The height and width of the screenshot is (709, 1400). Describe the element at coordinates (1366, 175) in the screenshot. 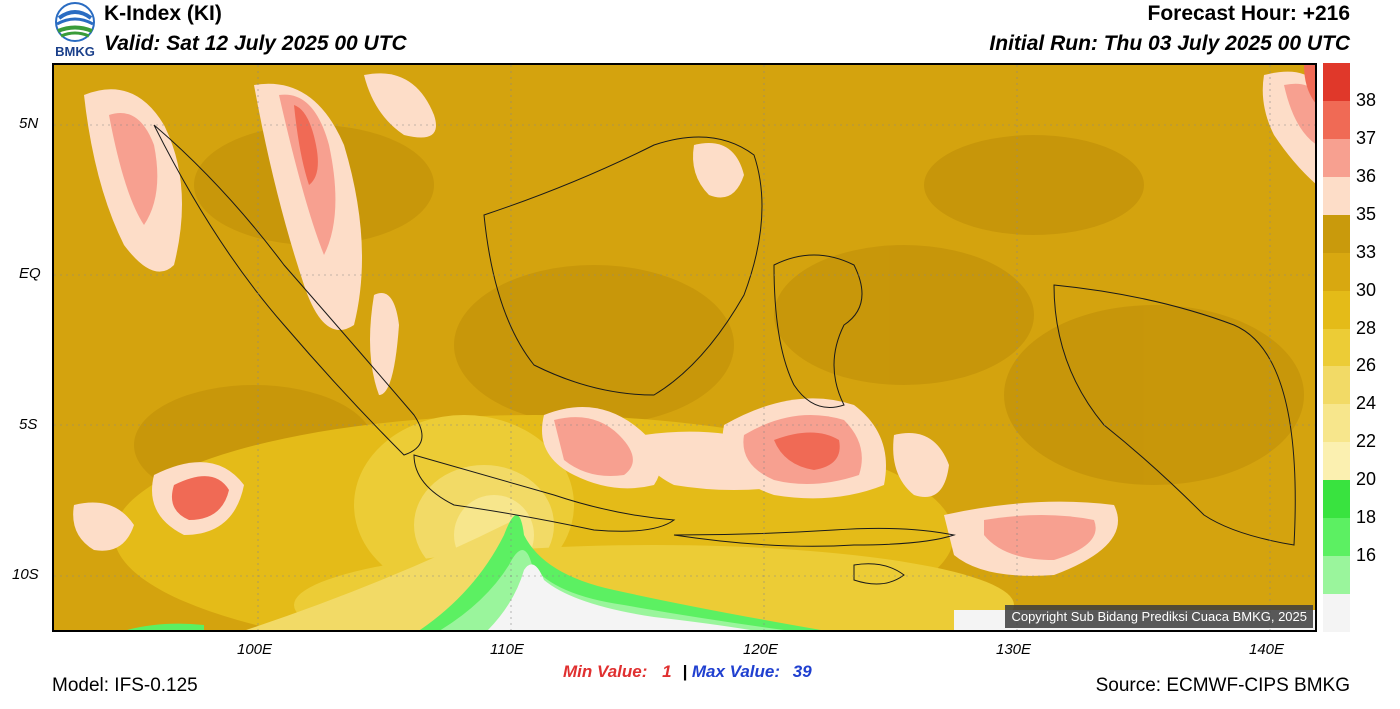

I see `colorbar-label: 36` at that location.